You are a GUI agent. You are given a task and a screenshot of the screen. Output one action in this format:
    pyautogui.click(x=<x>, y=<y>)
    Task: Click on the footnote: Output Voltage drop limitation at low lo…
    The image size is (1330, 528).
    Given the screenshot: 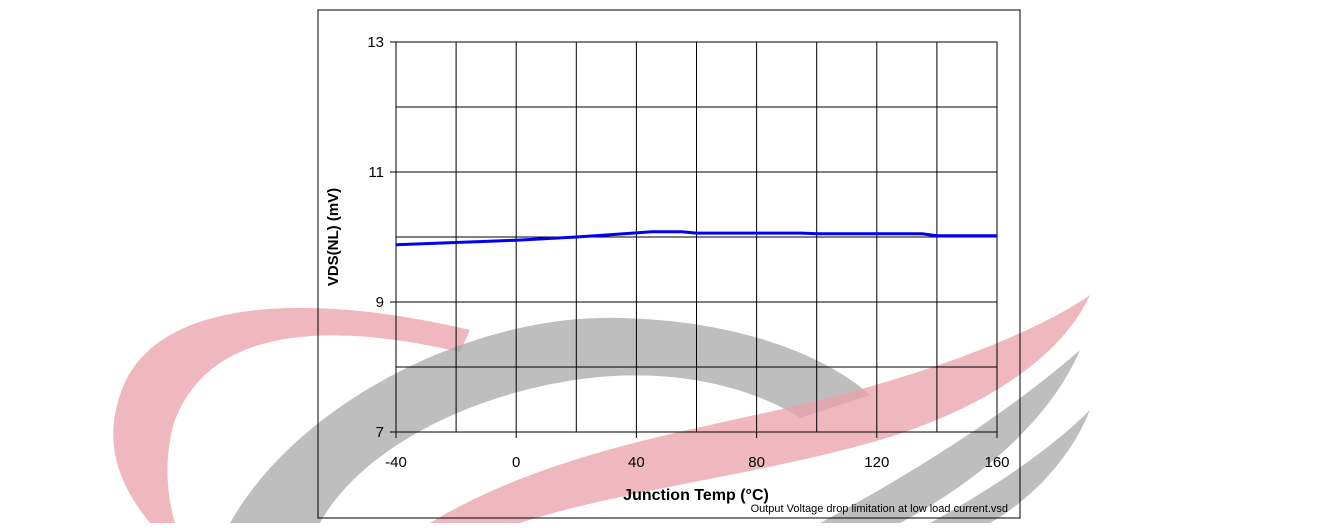 What is the action you would take?
    pyautogui.click(x=879, y=509)
    